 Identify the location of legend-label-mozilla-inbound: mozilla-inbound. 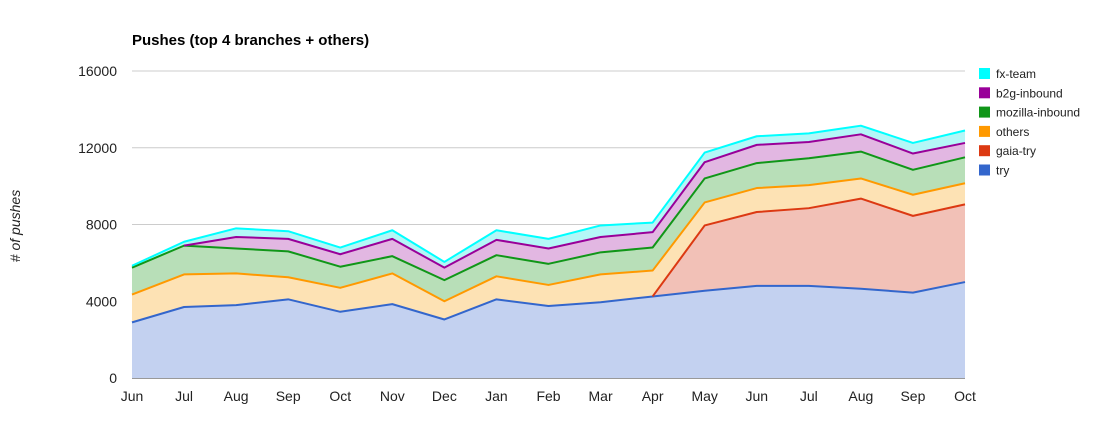
(1038, 113).